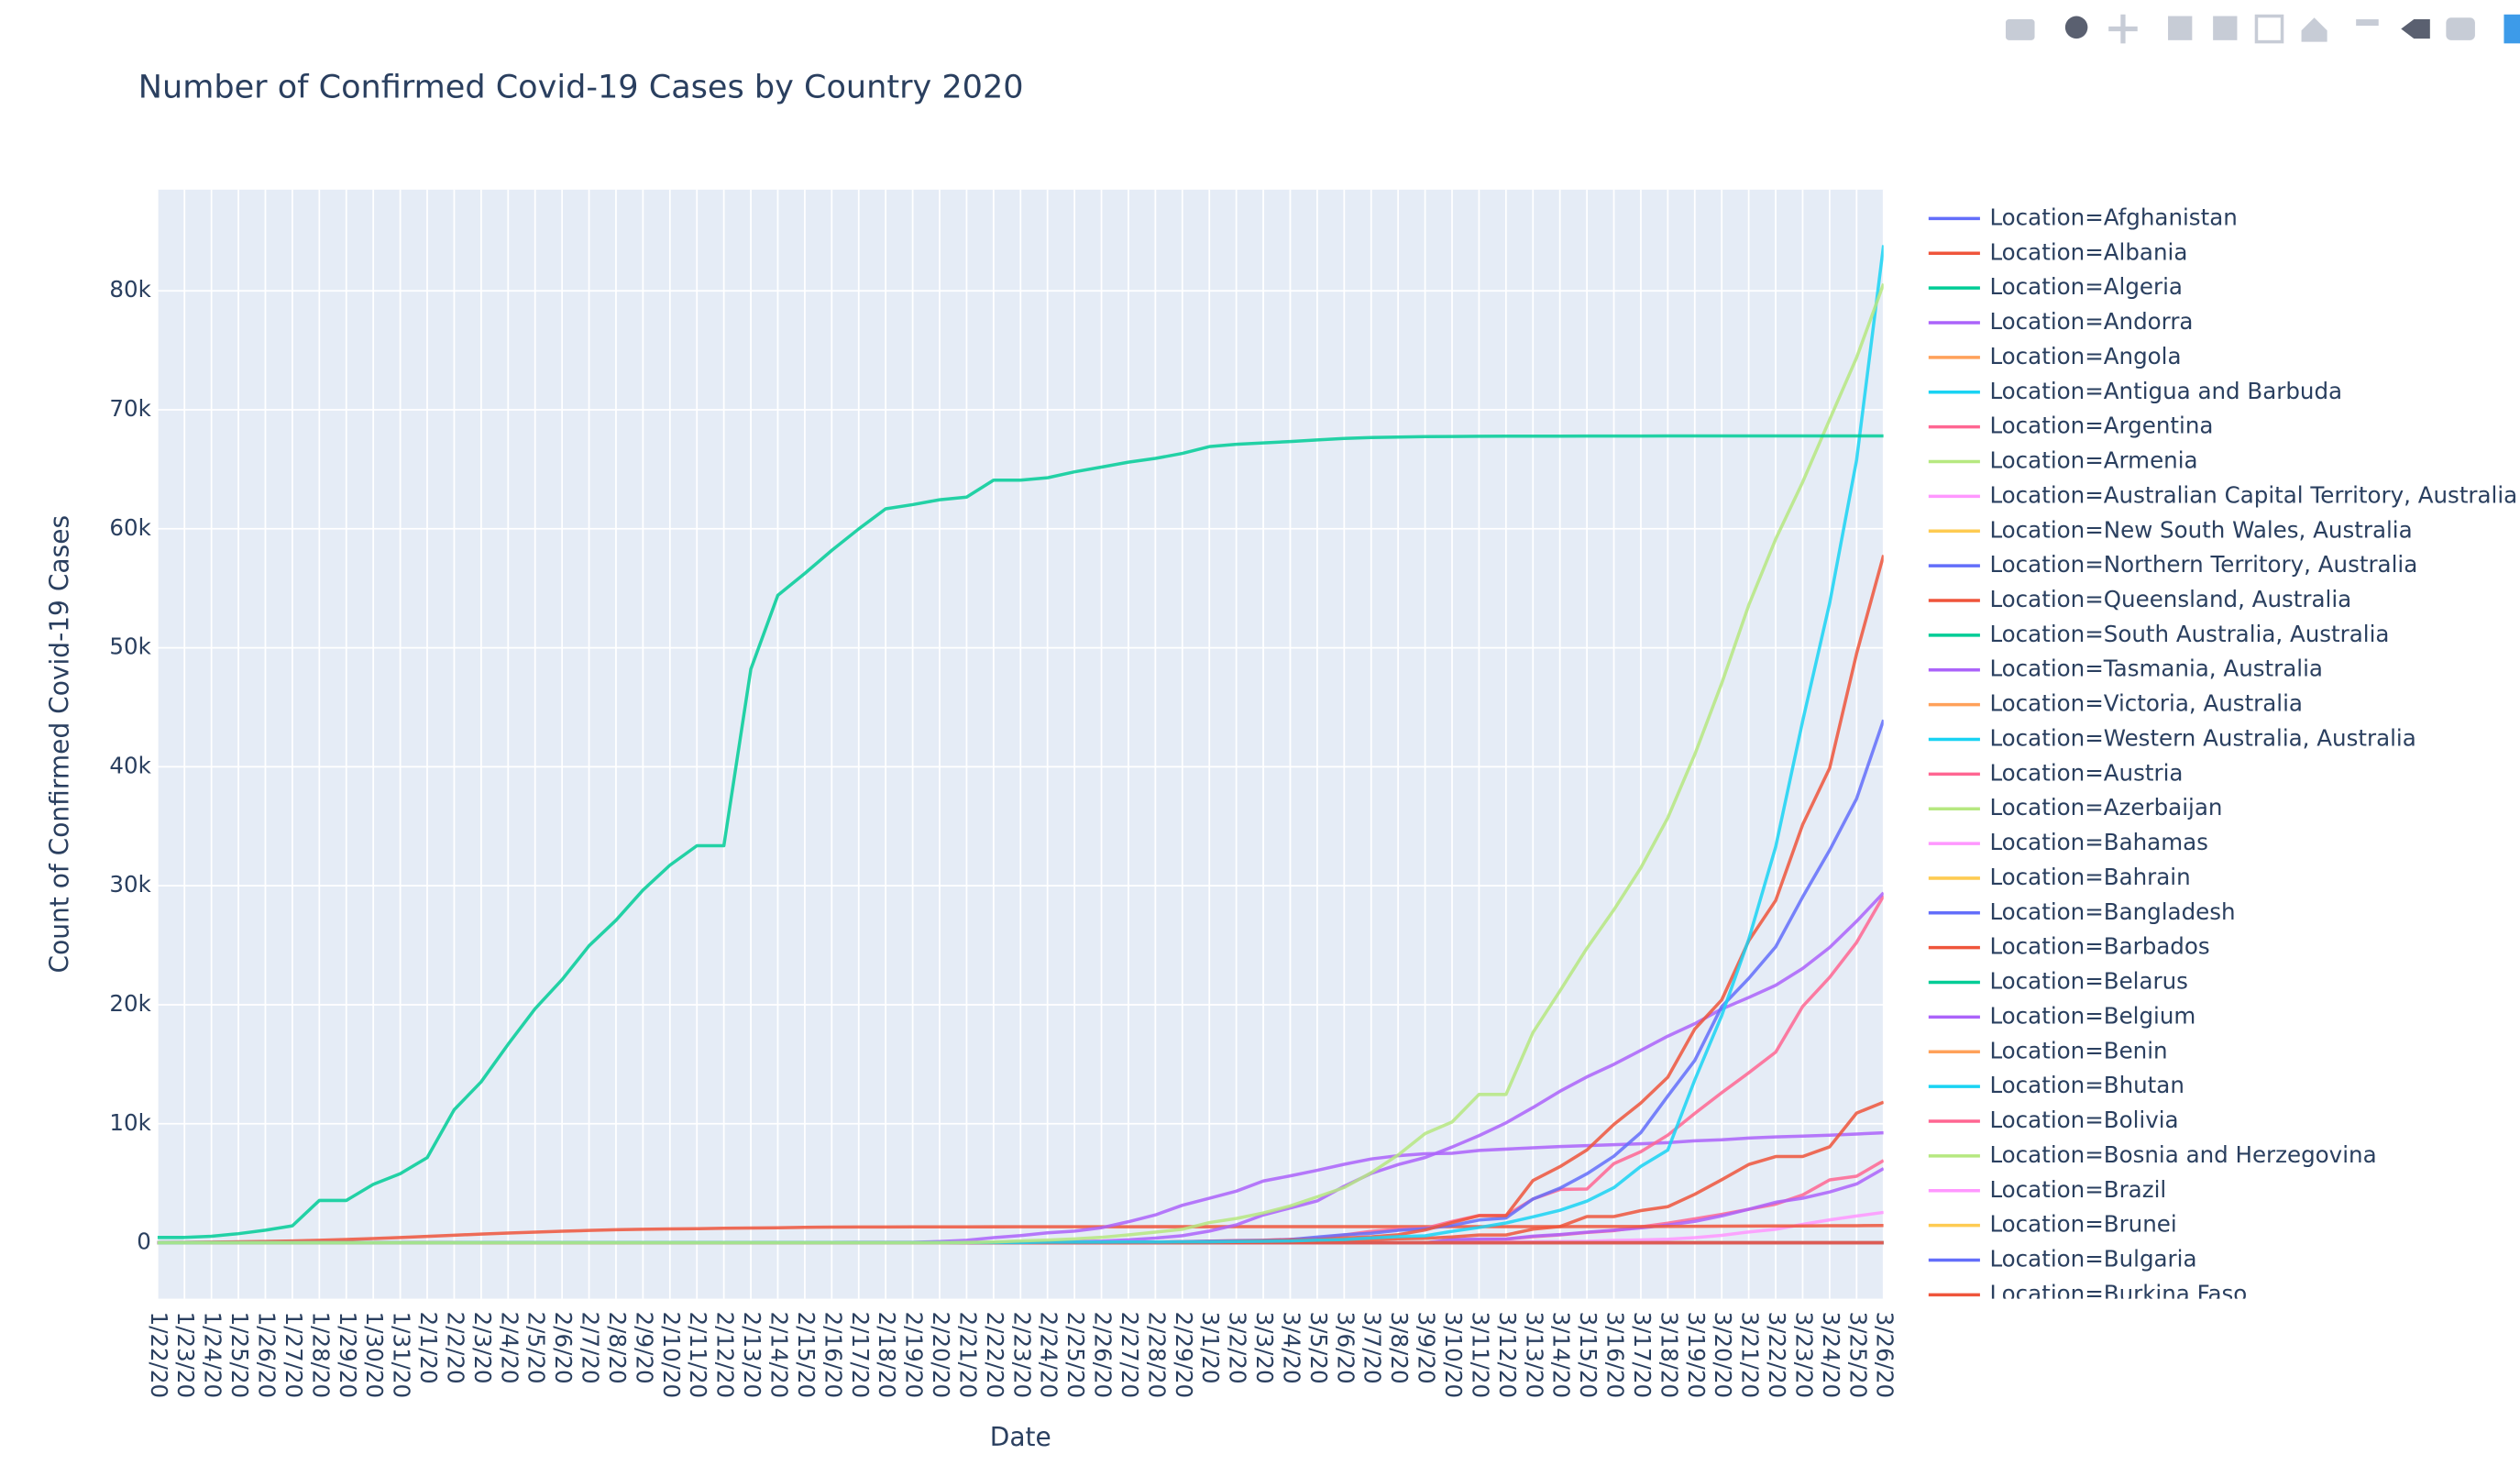 The height and width of the screenshot is (1476, 2520). Describe the element at coordinates (1210, 1348) in the screenshot. I see `x-tick-label: 3/1/20` at that location.